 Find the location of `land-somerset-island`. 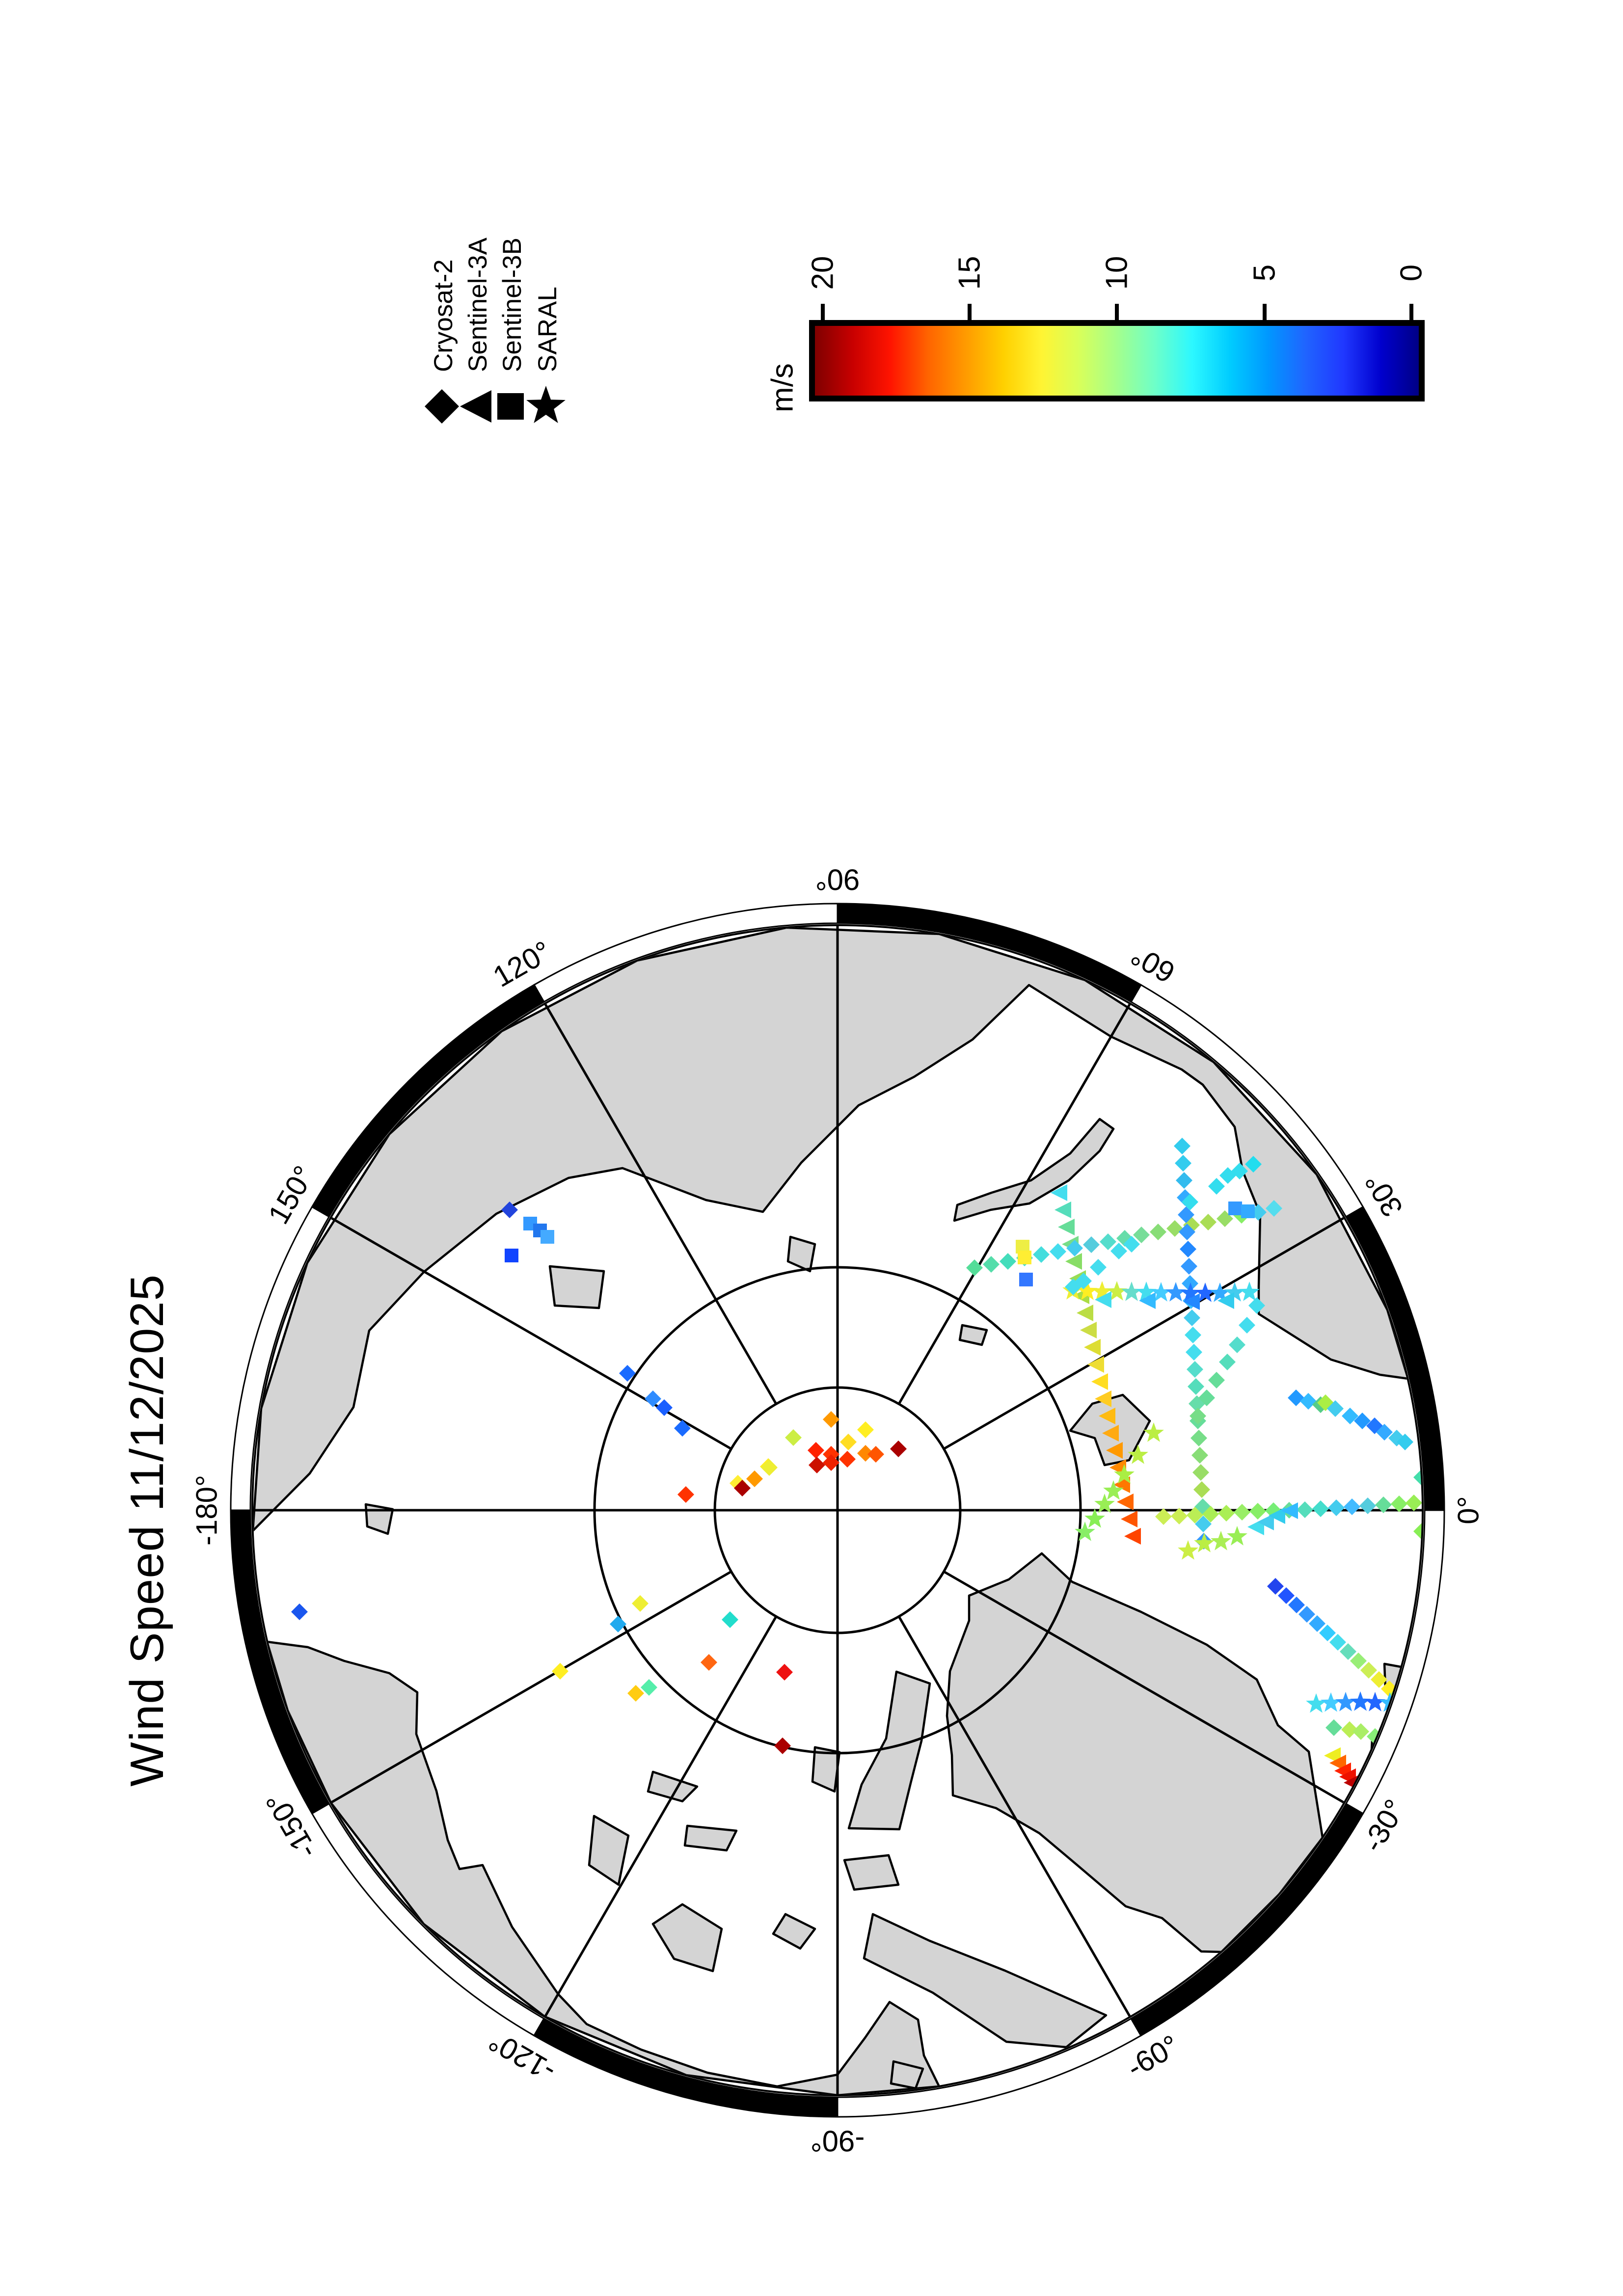

land-somerset-island is located at coordinates (794, 1931).